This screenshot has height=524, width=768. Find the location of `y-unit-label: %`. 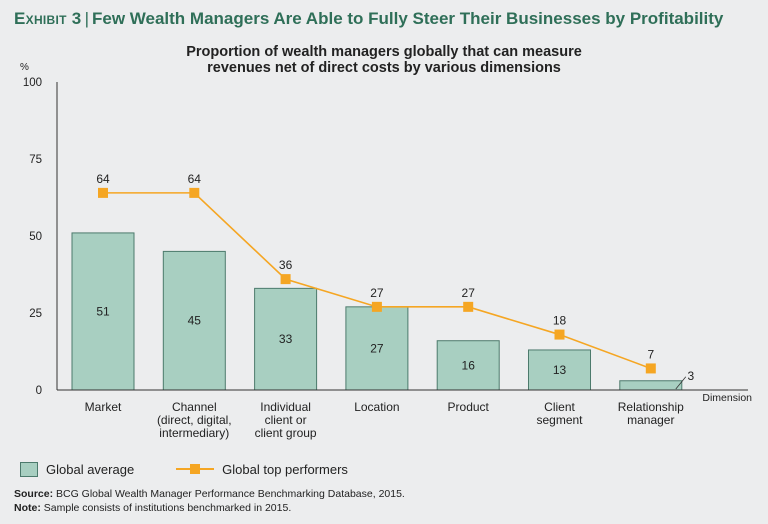

y-unit-label: % is located at coordinates (24, 67).